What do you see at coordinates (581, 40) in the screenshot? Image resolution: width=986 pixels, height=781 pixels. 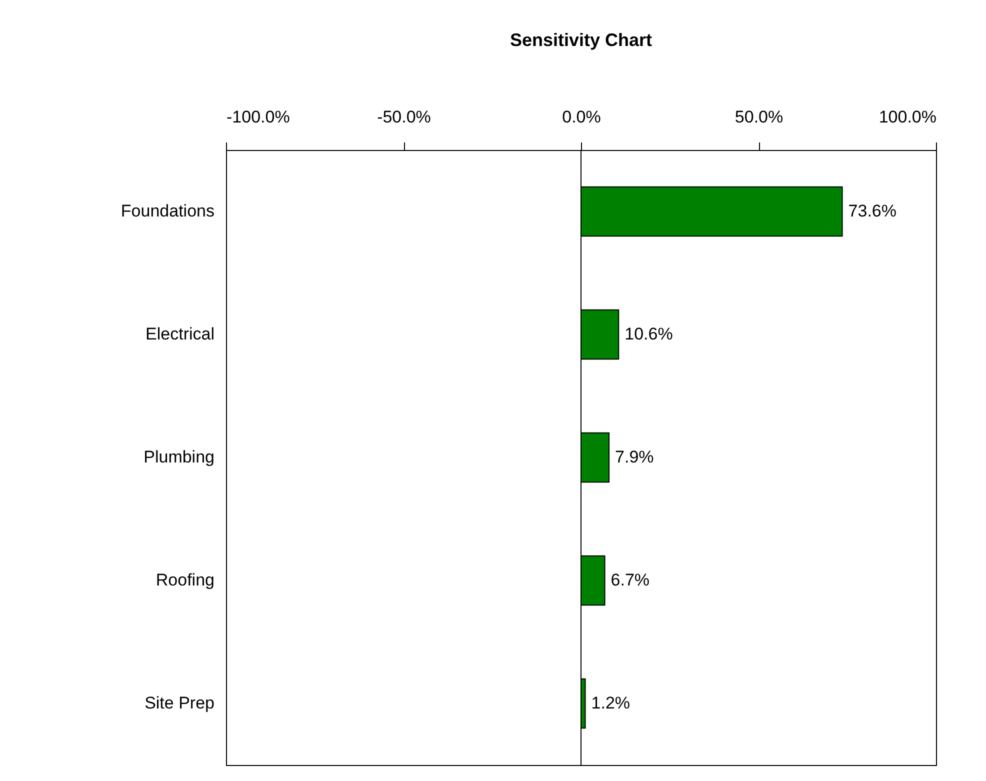 I see `chart-title: Sensitivity Chart` at bounding box center [581, 40].